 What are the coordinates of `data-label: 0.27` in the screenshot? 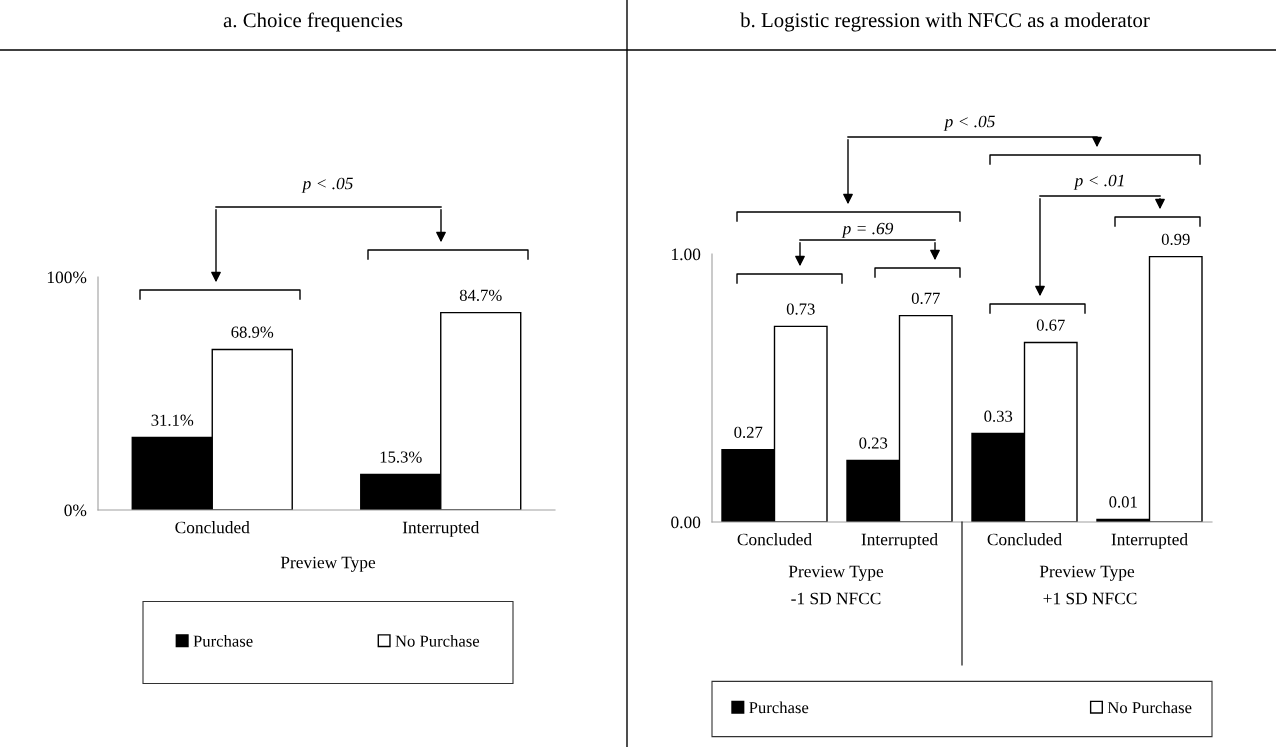 It's located at (748, 432).